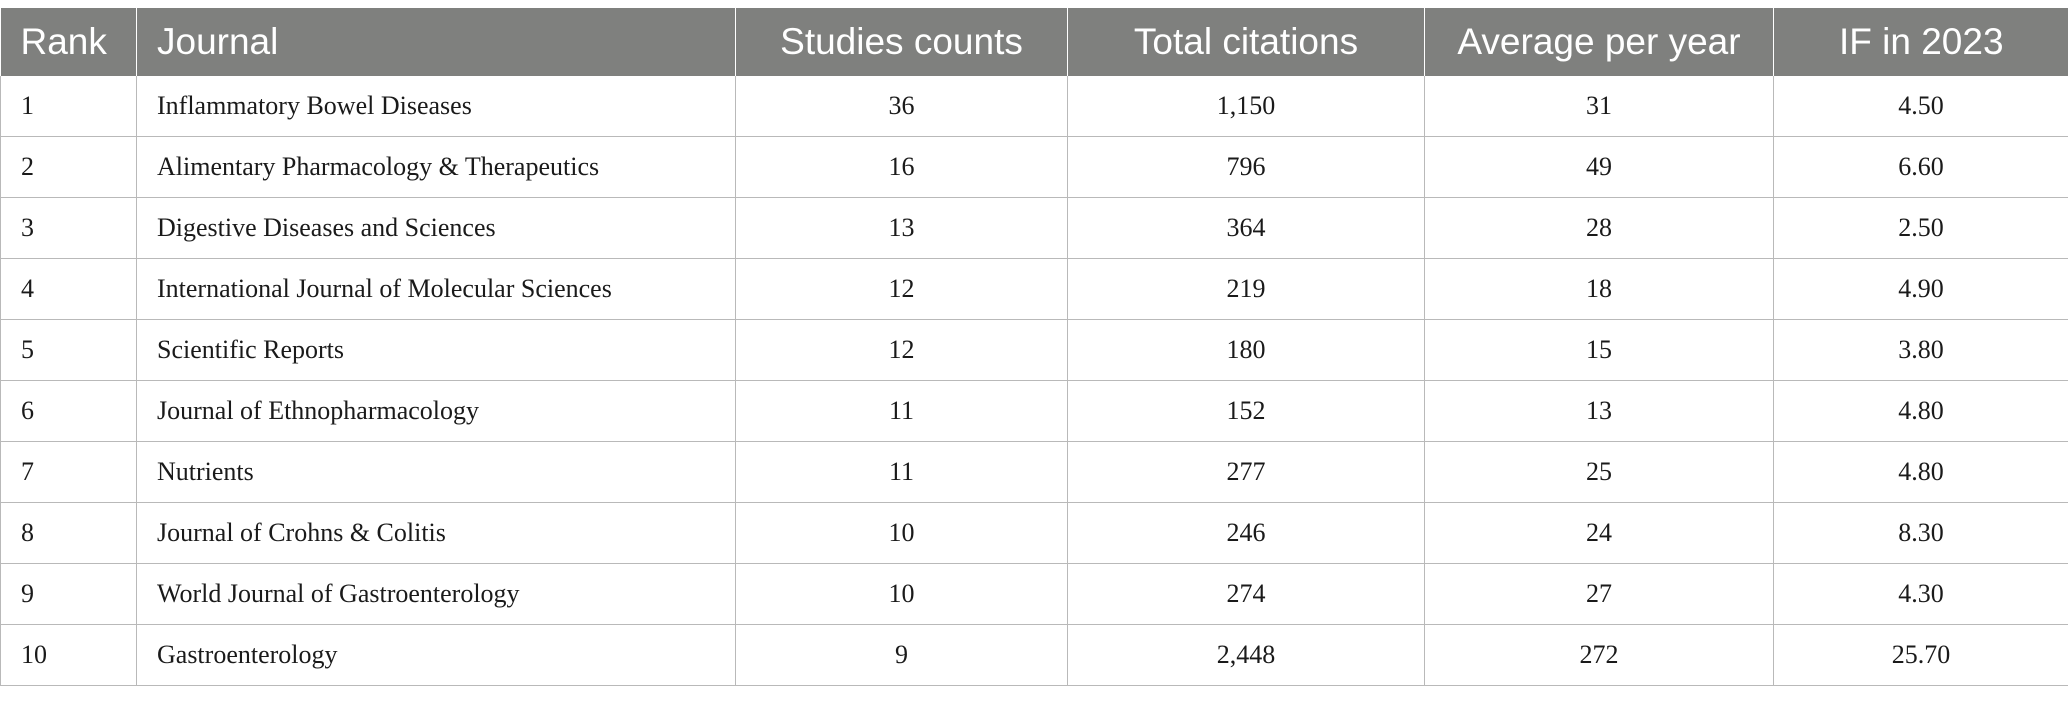 This screenshot has width=2068, height=709. I want to click on cell-if-2023: 4.50, so click(1920, 106).